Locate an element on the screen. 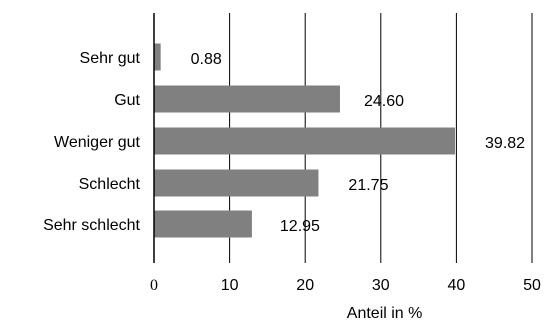  x-tick-label: 20 is located at coordinates (305, 285).